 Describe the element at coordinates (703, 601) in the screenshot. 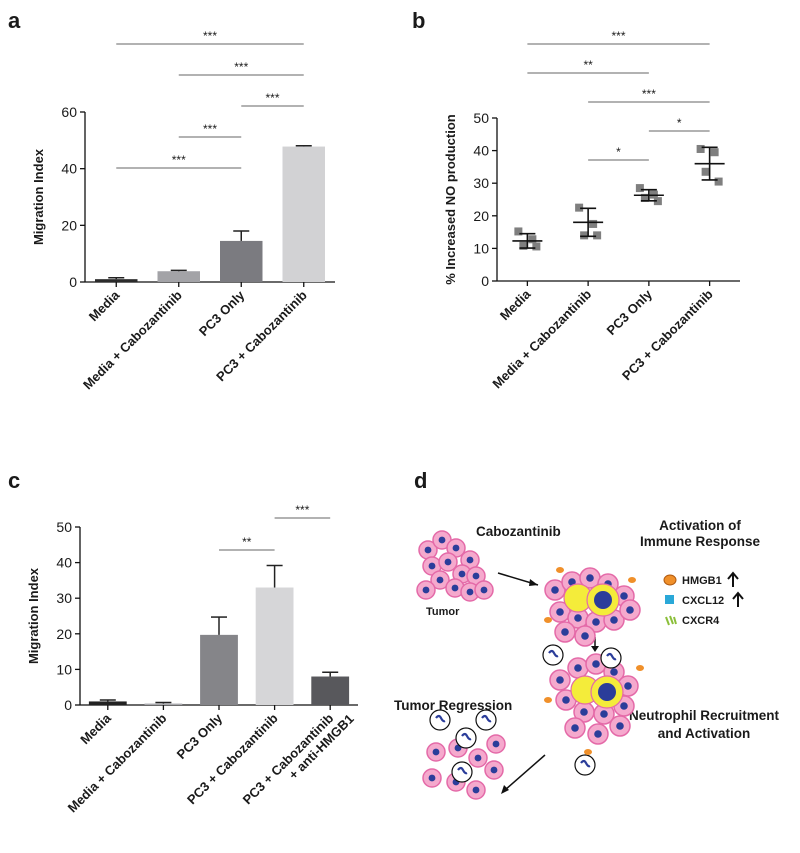

I see `legend-label: CXCL12` at that location.